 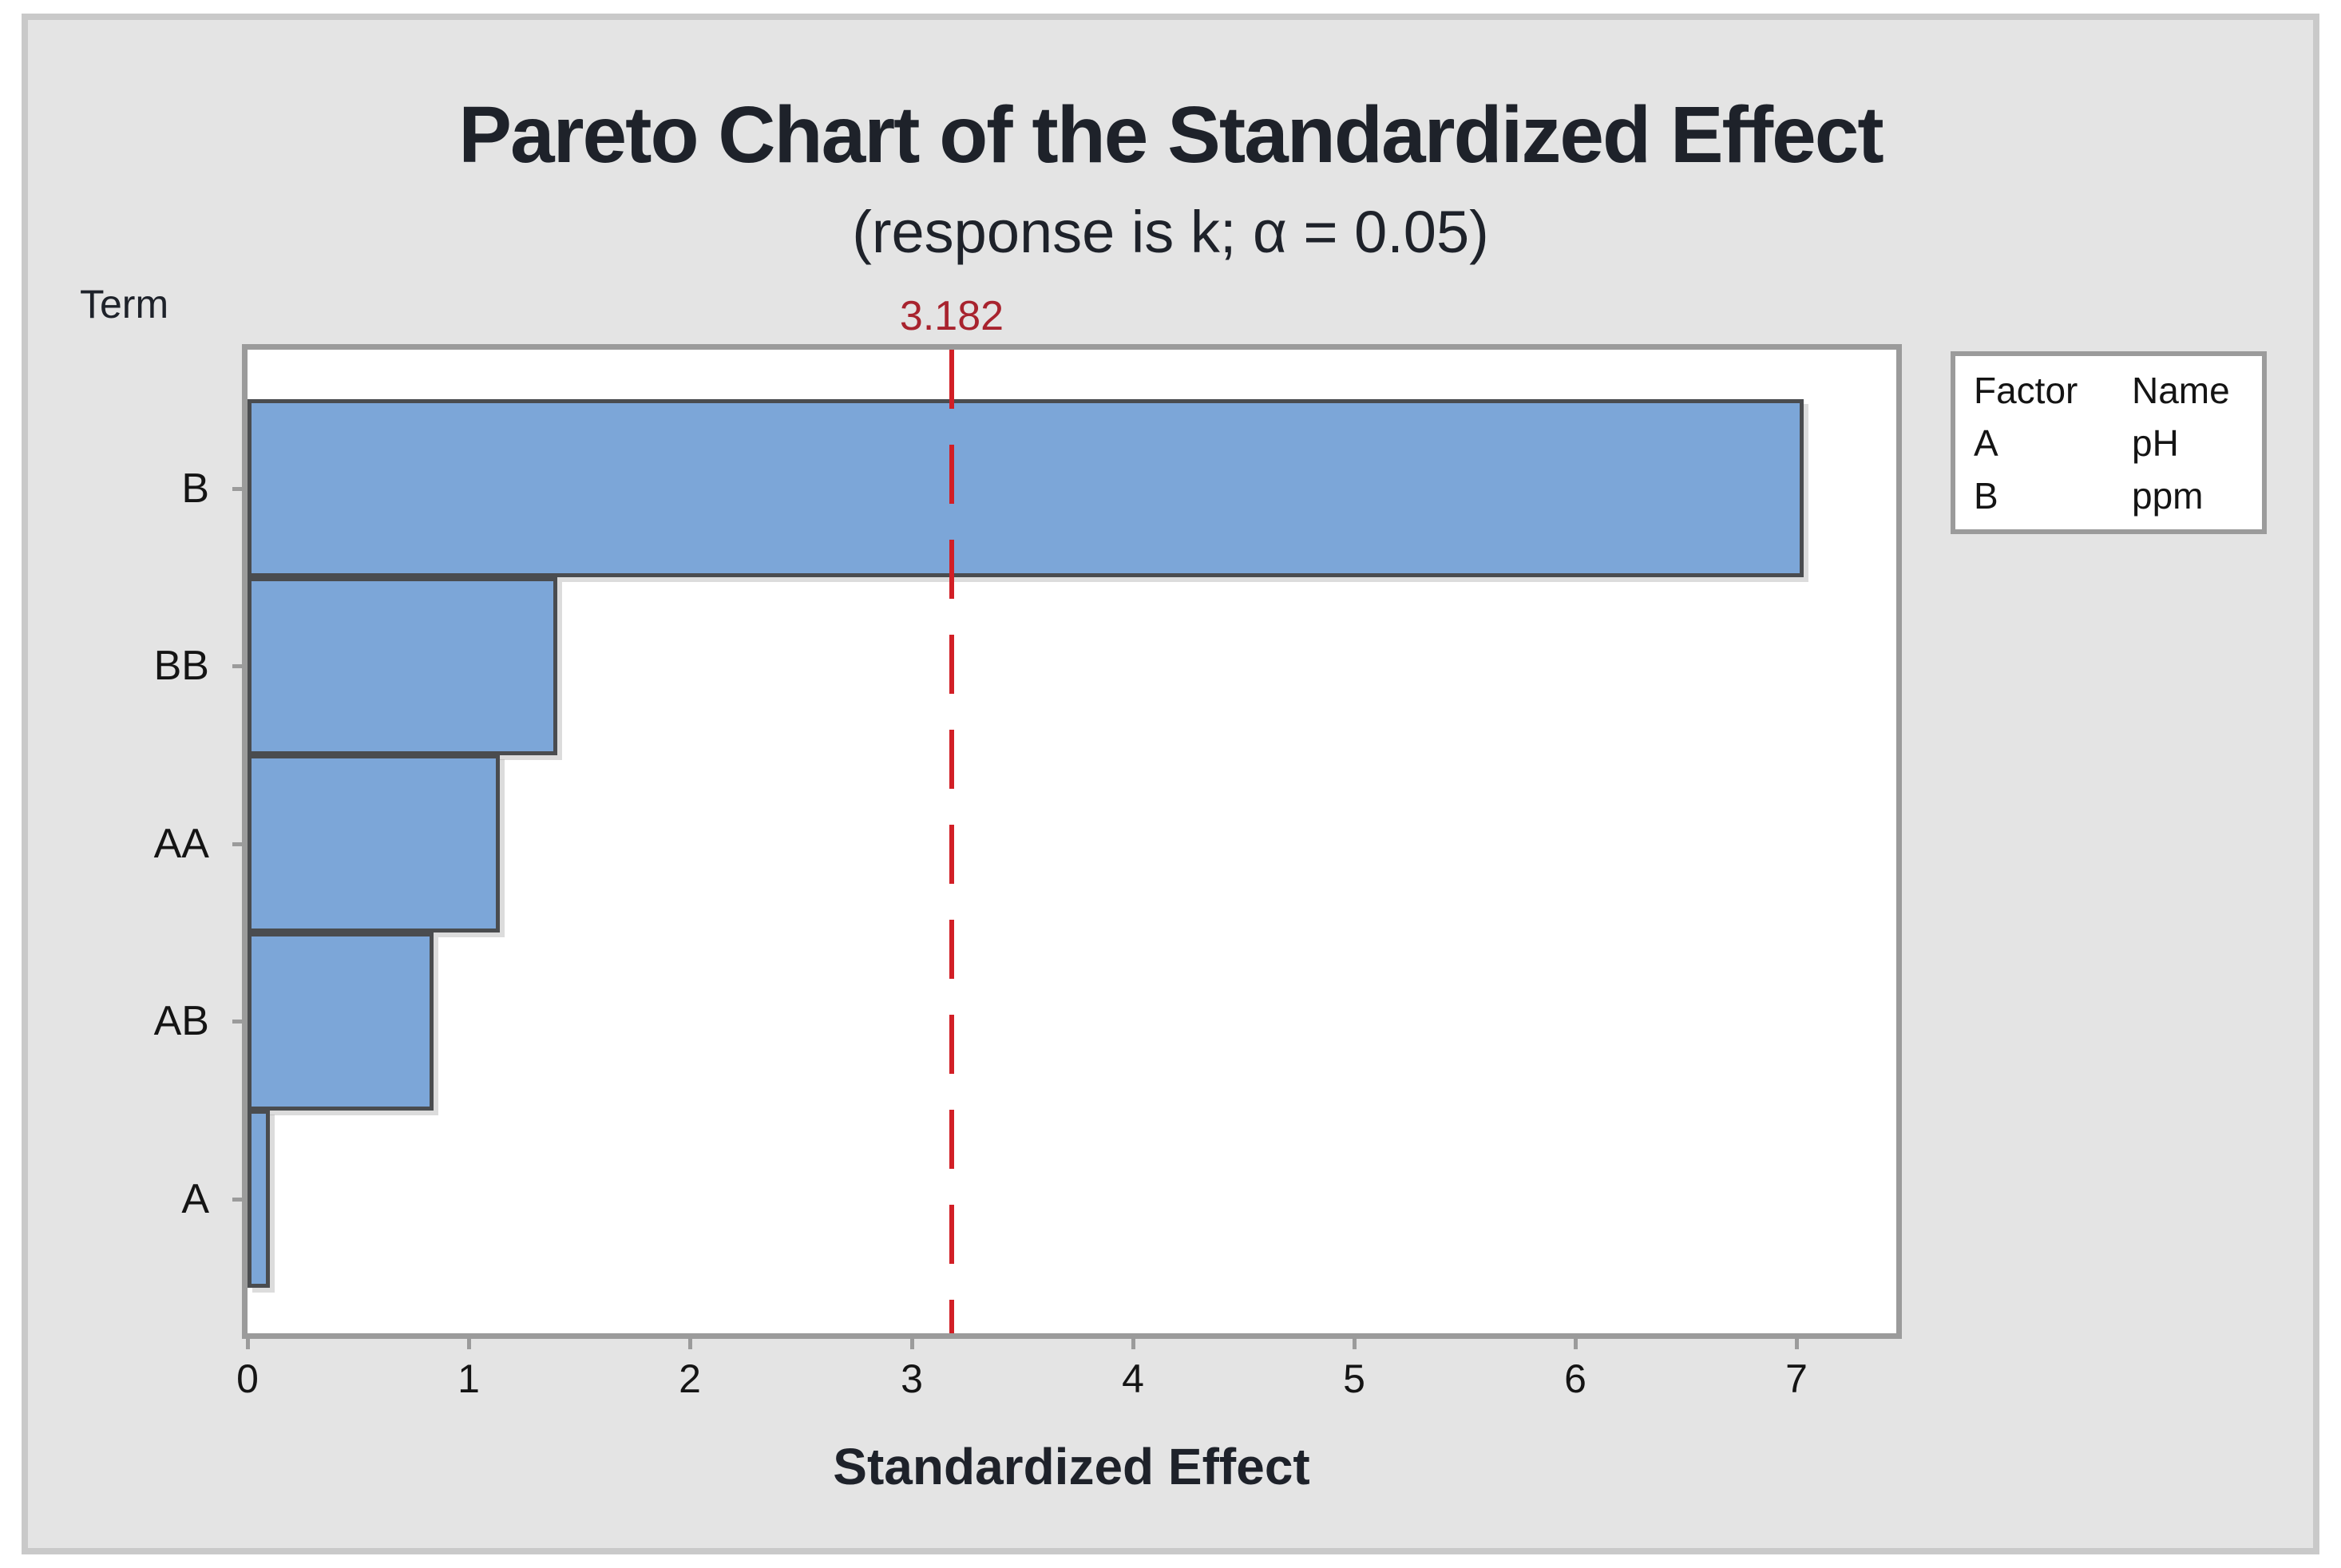 What do you see at coordinates (690, 1379) in the screenshot?
I see `x-tick-label-2: 2` at bounding box center [690, 1379].